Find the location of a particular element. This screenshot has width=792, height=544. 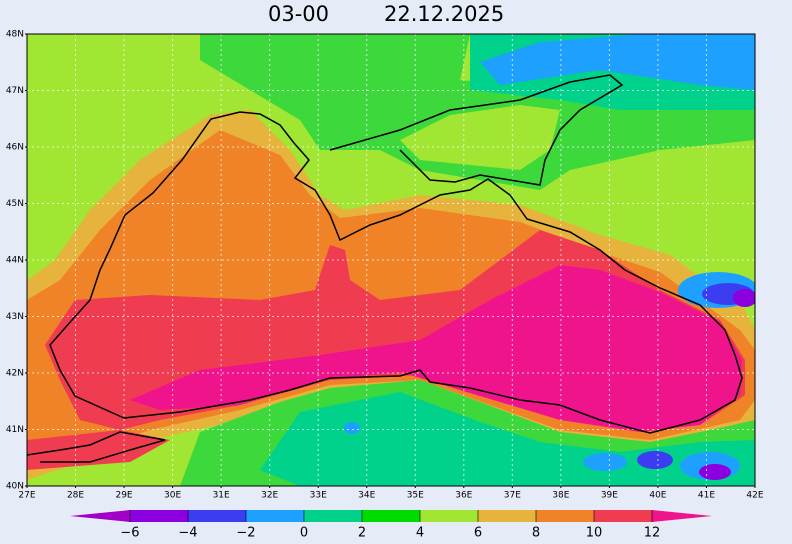

latitude-label: 44N is located at coordinates (15, 261).